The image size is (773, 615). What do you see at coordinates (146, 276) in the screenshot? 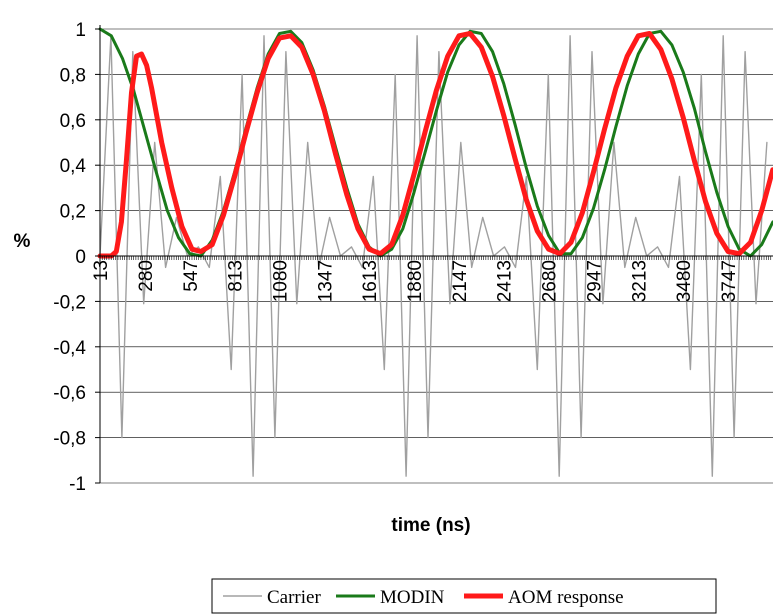
I see `x-tick-label: 280` at bounding box center [146, 276].